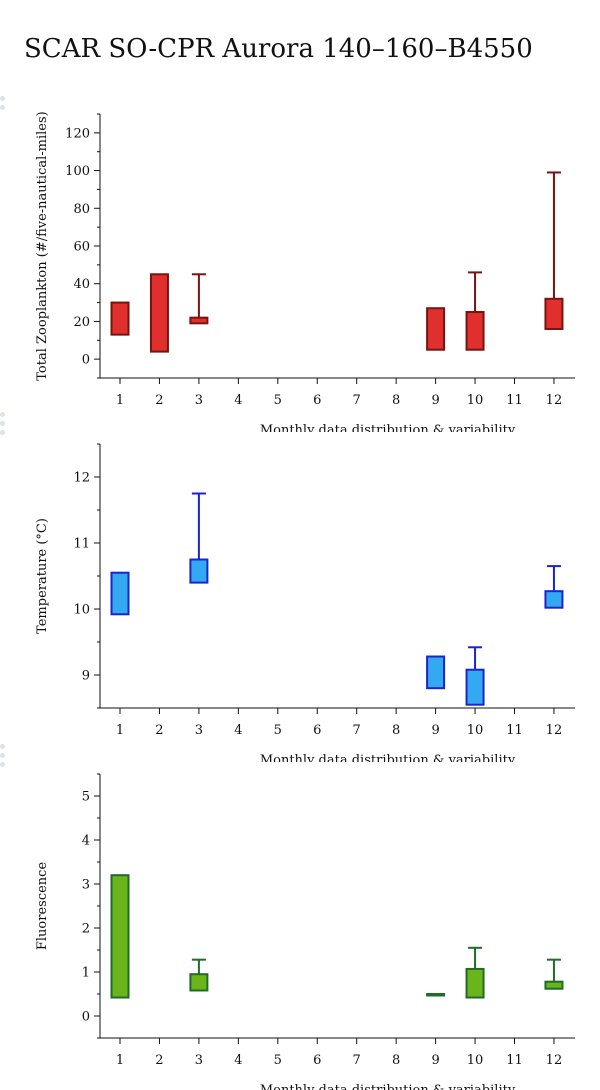  What do you see at coordinates (81, 610) in the screenshot?
I see `y-tick-label: 10` at bounding box center [81, 610].